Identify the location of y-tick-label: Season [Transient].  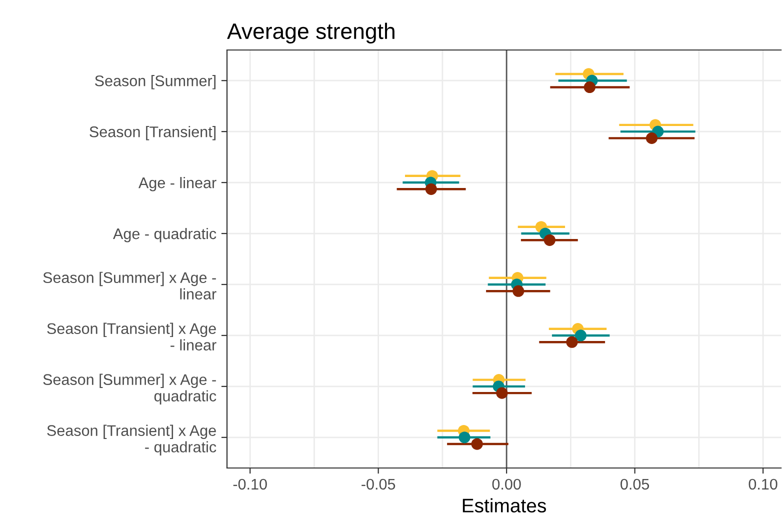
(153, 133).